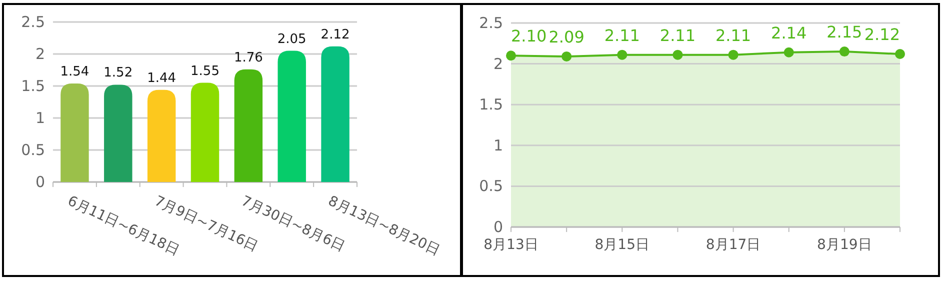 The height and width of the screenshot is (283, 943). Describe the element at coordinates (511, 245) in the screenshot. I see `x-tick-label: 8月13日` at that location.